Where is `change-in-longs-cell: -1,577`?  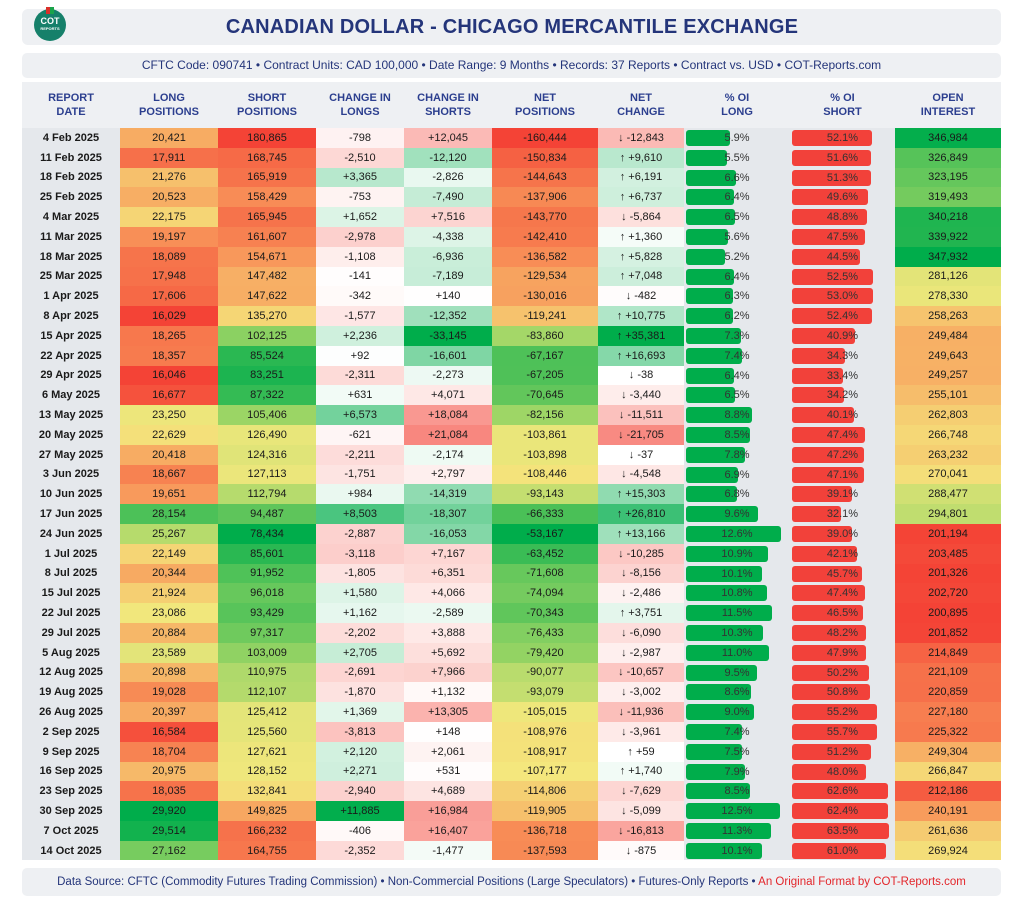
change-in-longs-cell: -1,577 is located at coordinates (360, 316).